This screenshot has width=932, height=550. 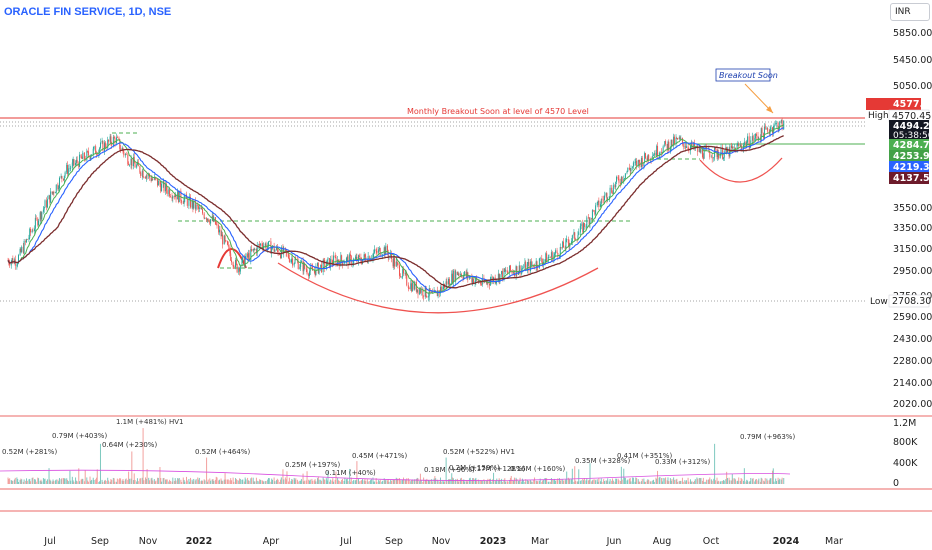 What do you see at coordinates (743, 75) in the screenshot?
I see `breakout-box` at bounding box center [743, 75].